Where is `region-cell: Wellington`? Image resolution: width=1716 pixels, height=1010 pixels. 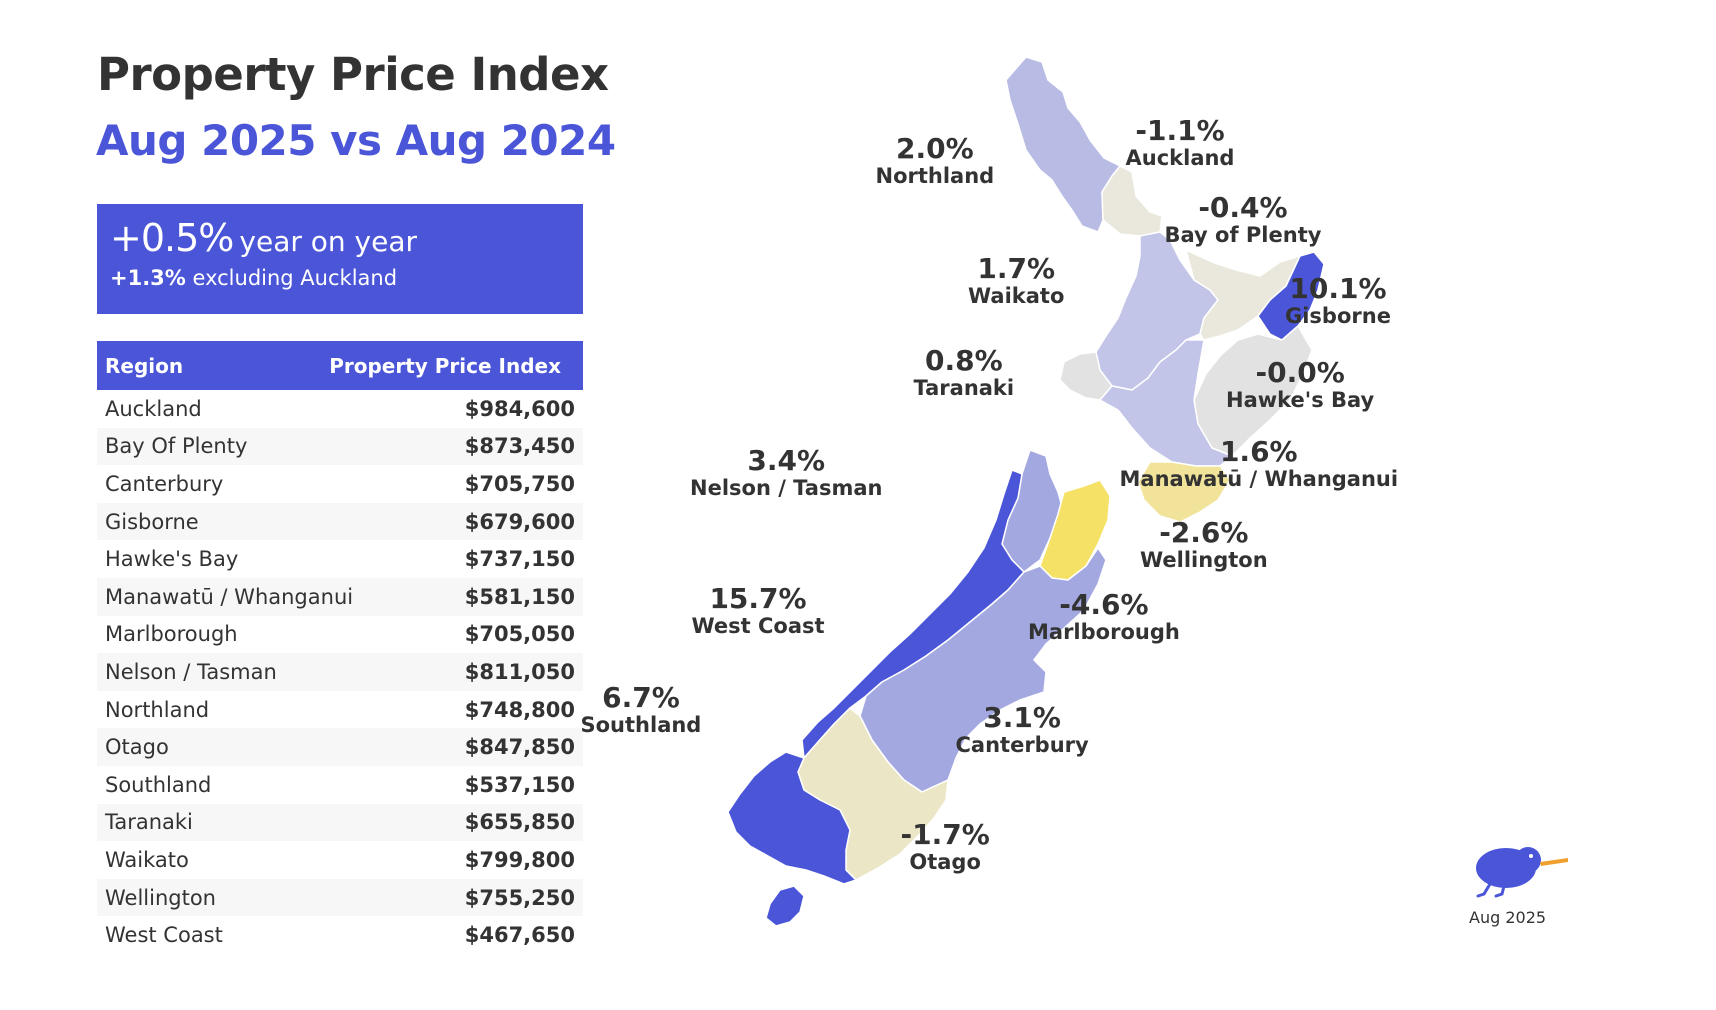 region-cell: Wellington is located at coordinates (160, 897).